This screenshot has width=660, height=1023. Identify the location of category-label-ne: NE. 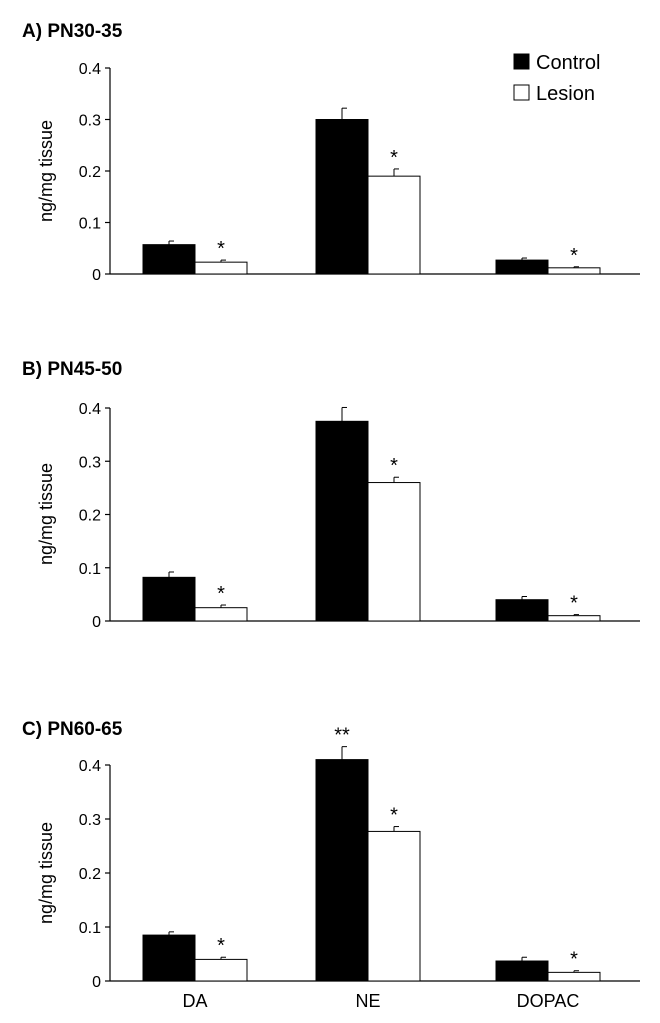
(367, 1001).